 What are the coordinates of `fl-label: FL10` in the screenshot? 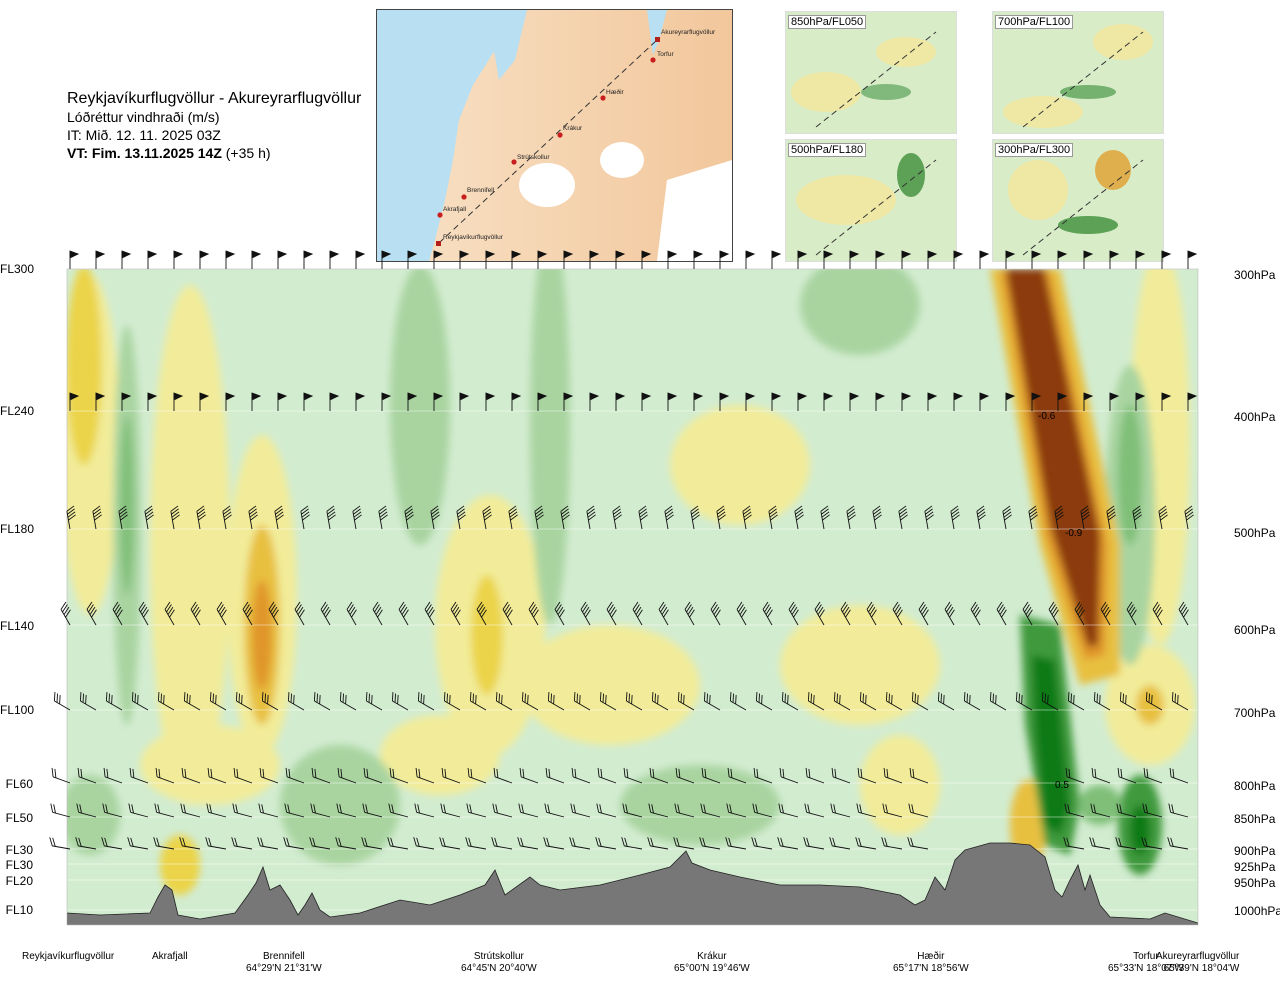 It's located at (19, 910).